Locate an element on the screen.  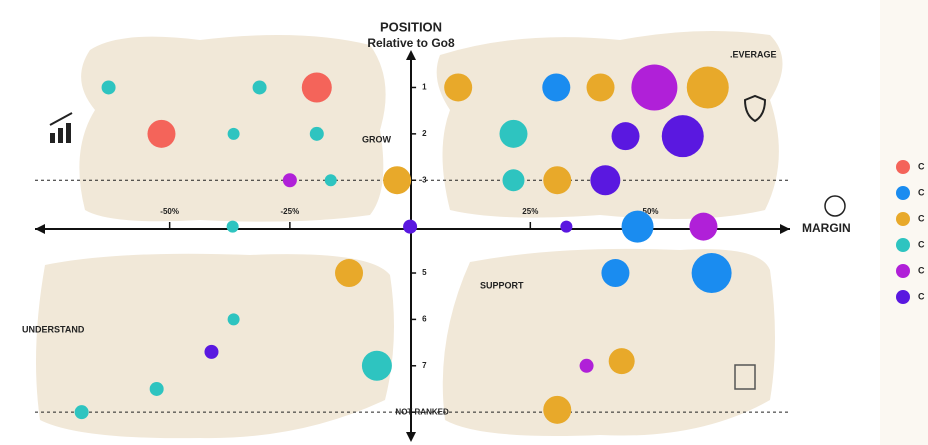
x-tick-label: 25% is located at coordinates (530, 211).